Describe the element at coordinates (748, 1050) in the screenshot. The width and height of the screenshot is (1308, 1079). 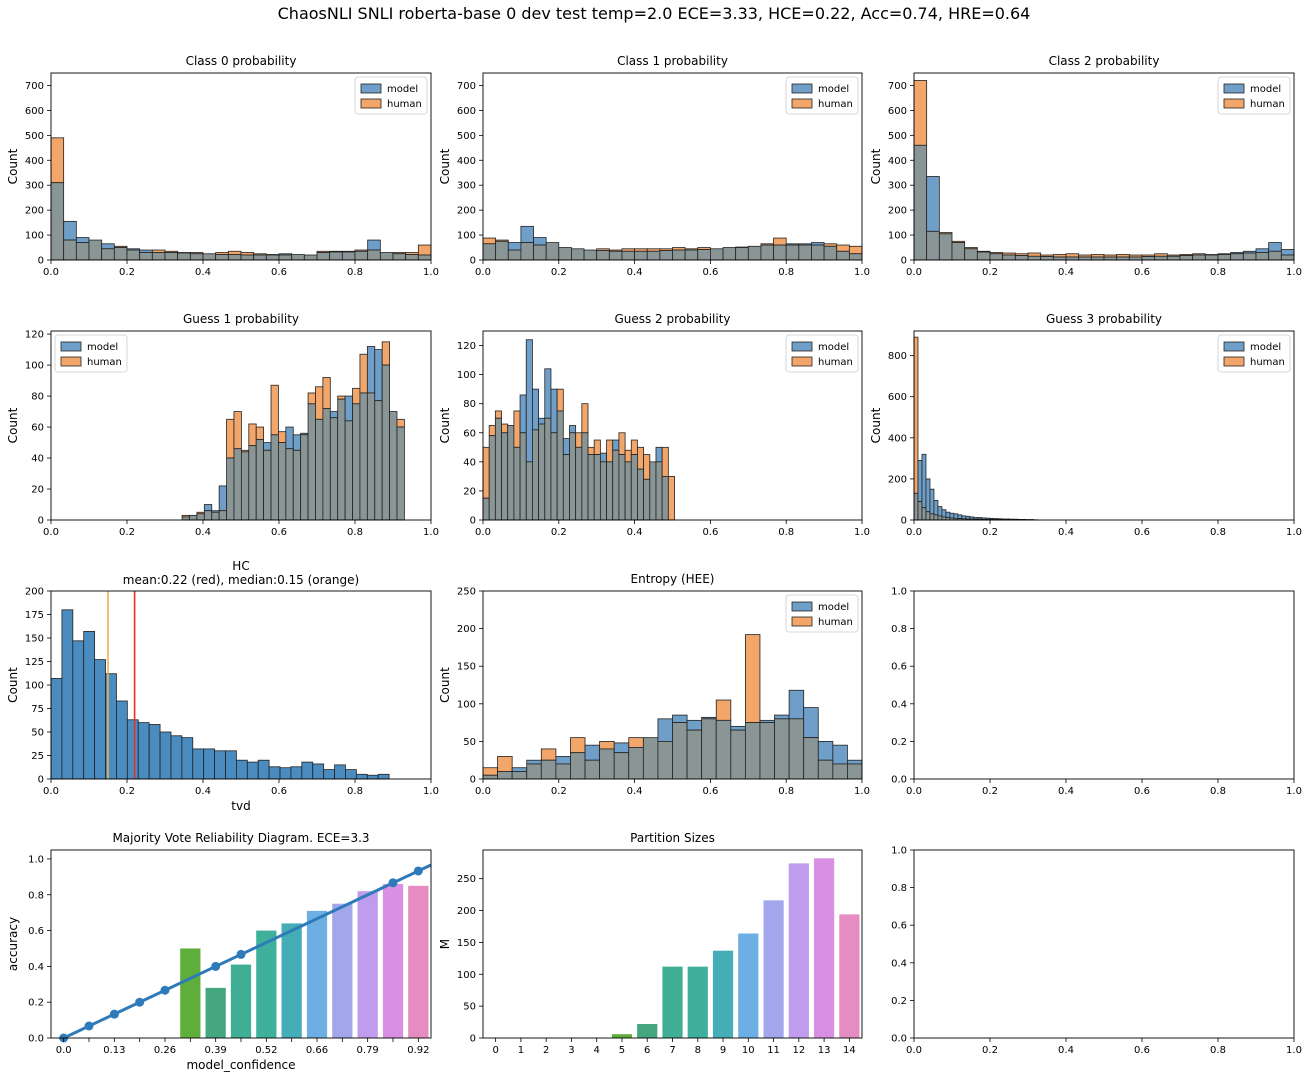
I see `x-tick-label: 10` at that location.